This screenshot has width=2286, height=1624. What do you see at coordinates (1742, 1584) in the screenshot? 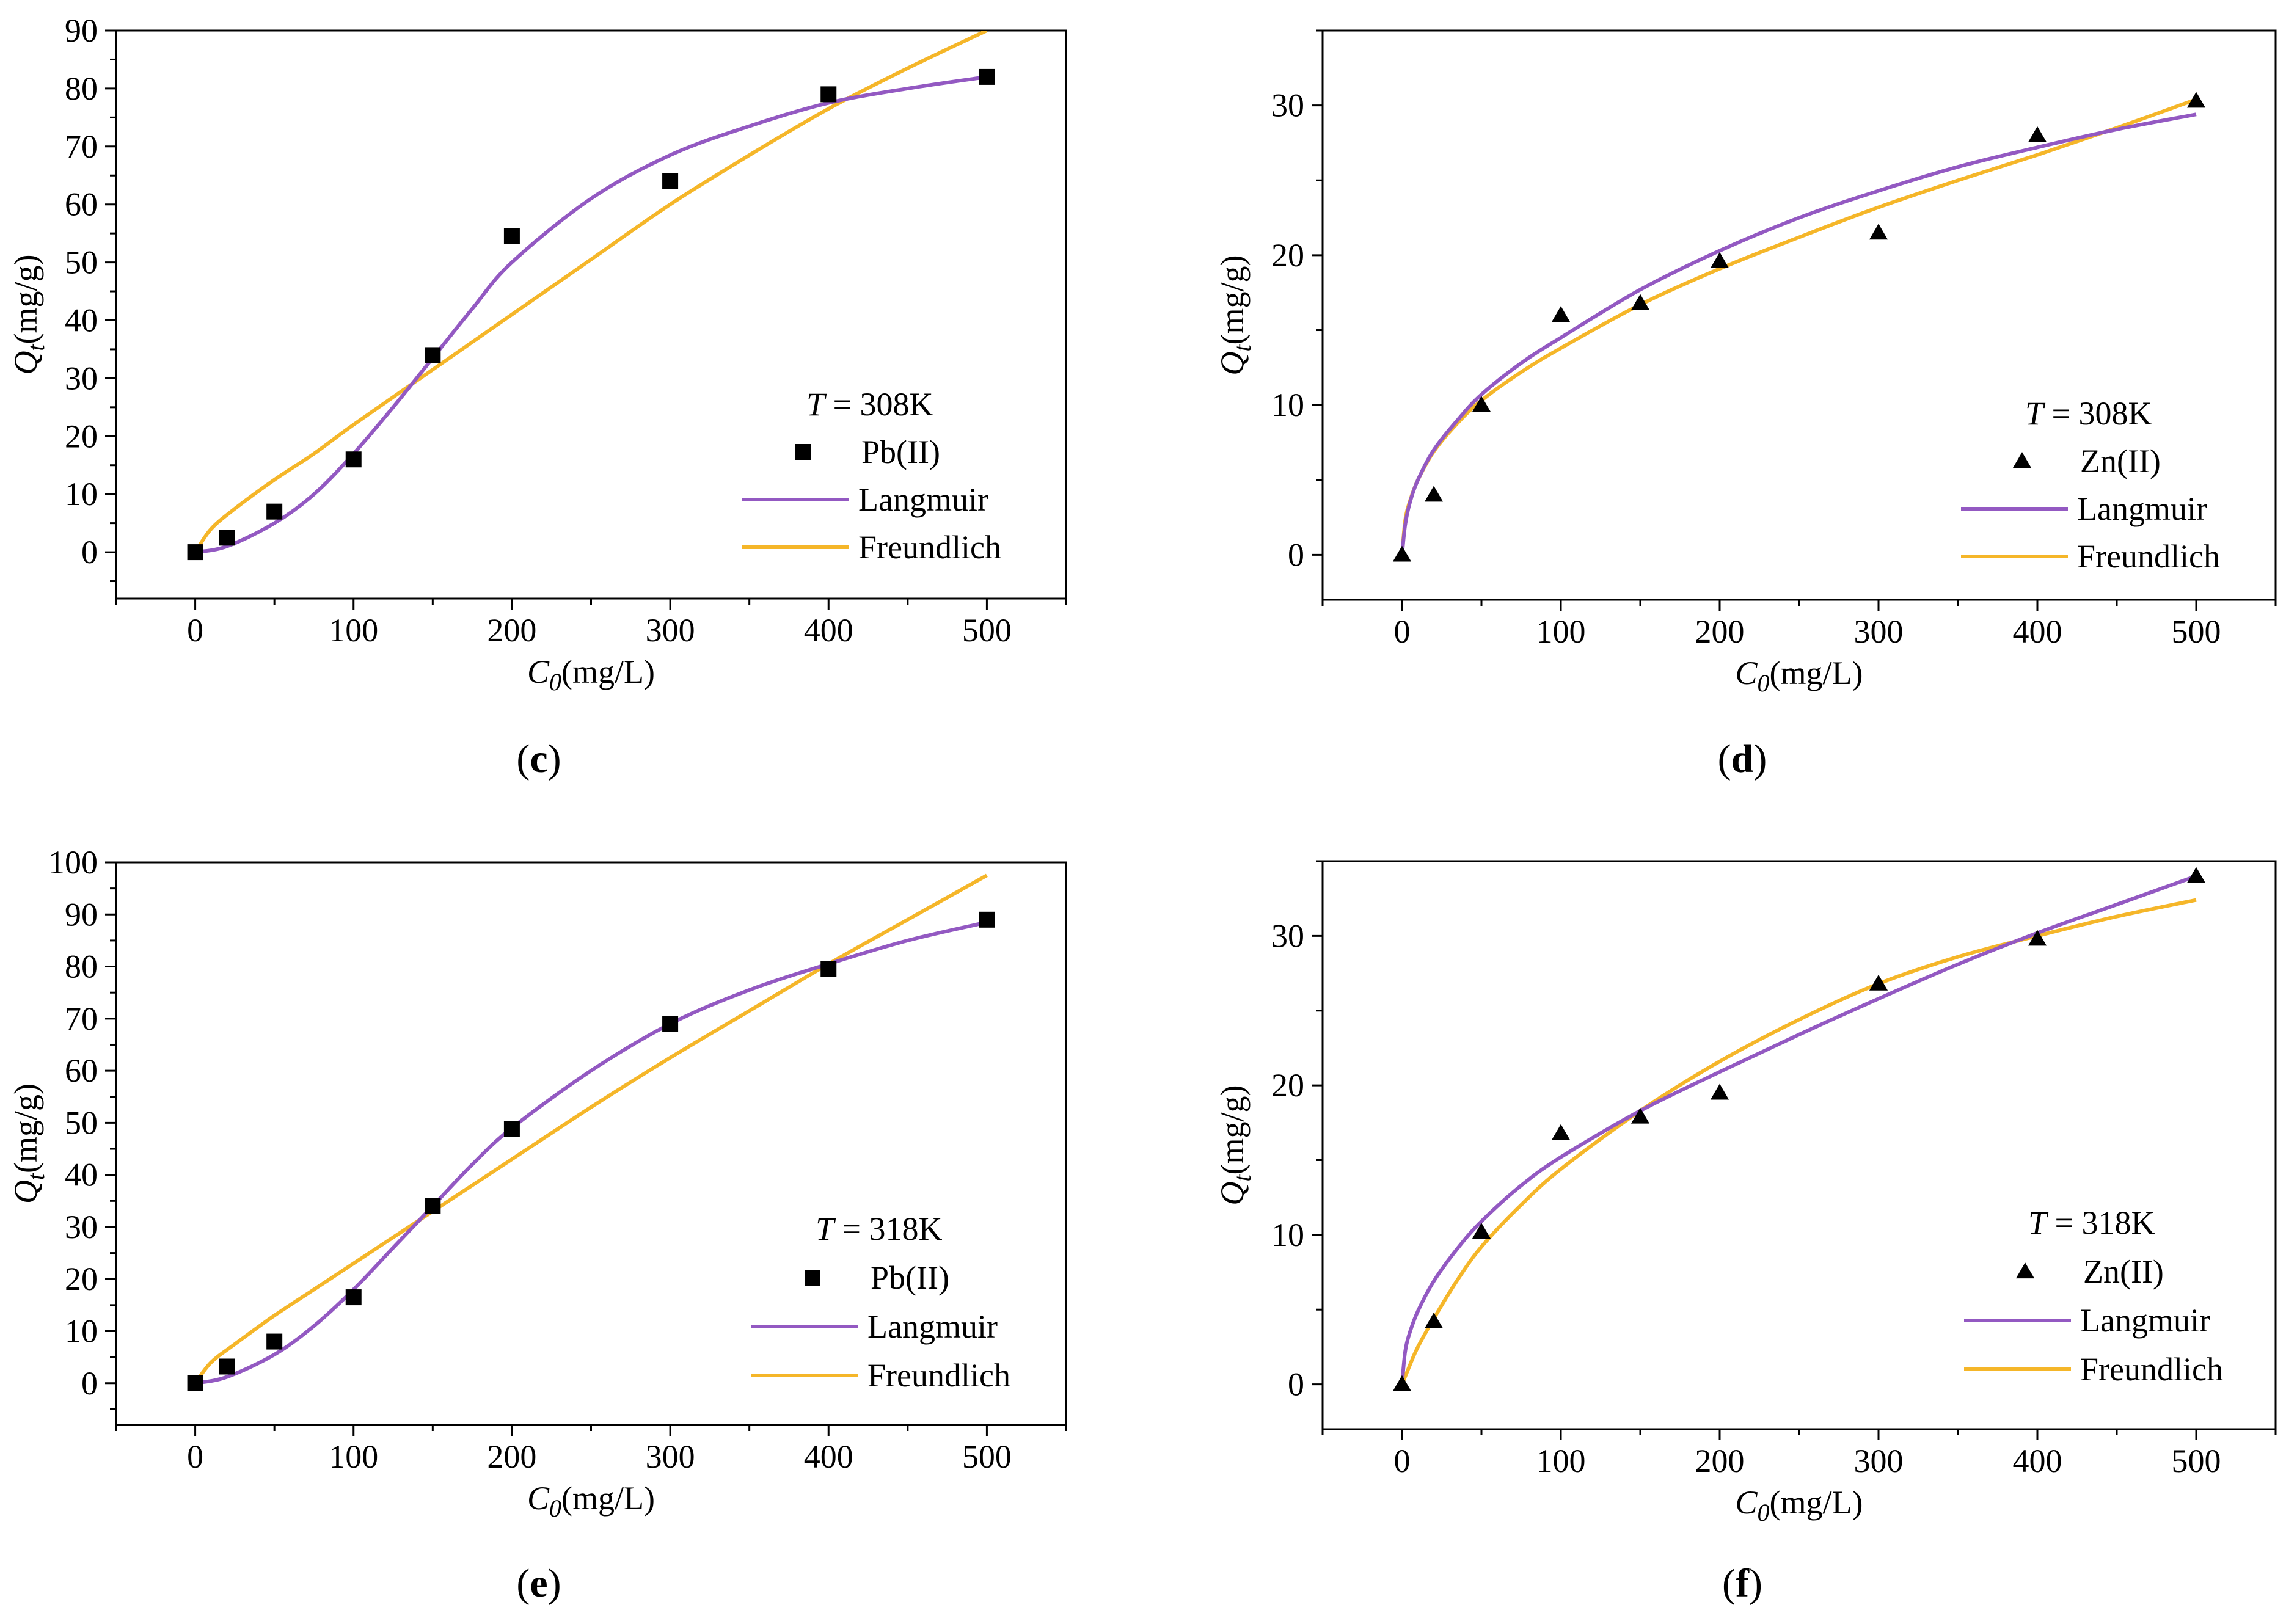
I see `panel-caption-f: (f)` at bounding box center [1742, 1584].